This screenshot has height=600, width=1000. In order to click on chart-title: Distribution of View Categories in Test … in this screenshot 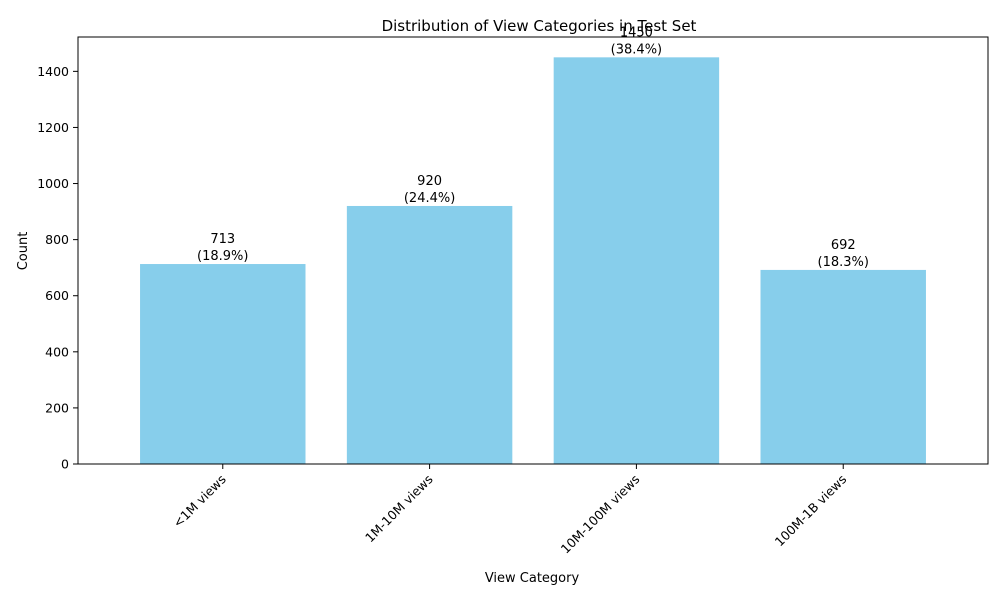, I will do `click(539, 26)`.